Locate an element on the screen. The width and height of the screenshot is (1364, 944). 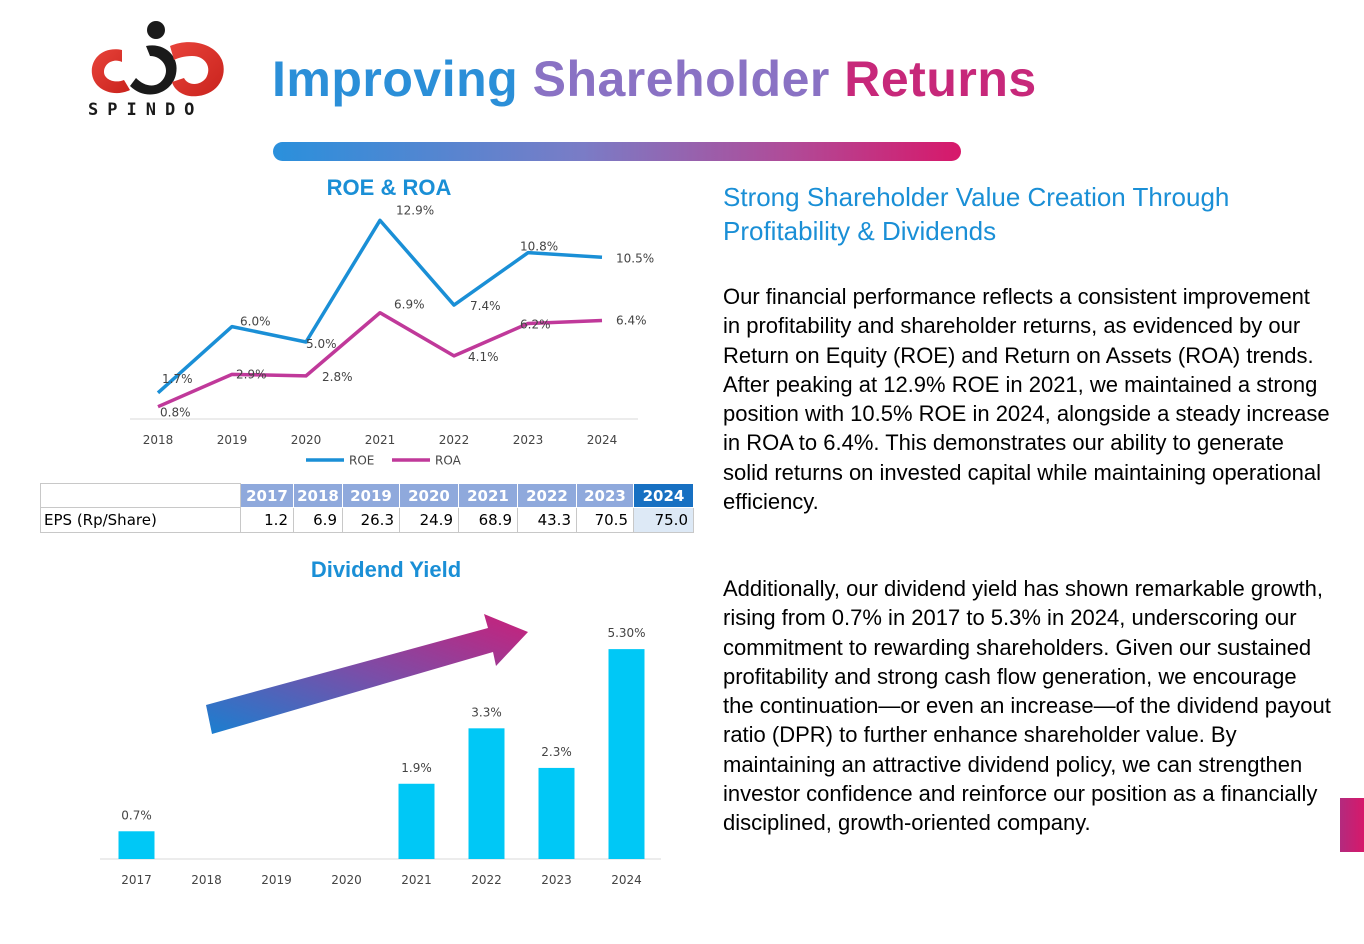
eps-year-header: 2018 is located at coordinates (318, 495).